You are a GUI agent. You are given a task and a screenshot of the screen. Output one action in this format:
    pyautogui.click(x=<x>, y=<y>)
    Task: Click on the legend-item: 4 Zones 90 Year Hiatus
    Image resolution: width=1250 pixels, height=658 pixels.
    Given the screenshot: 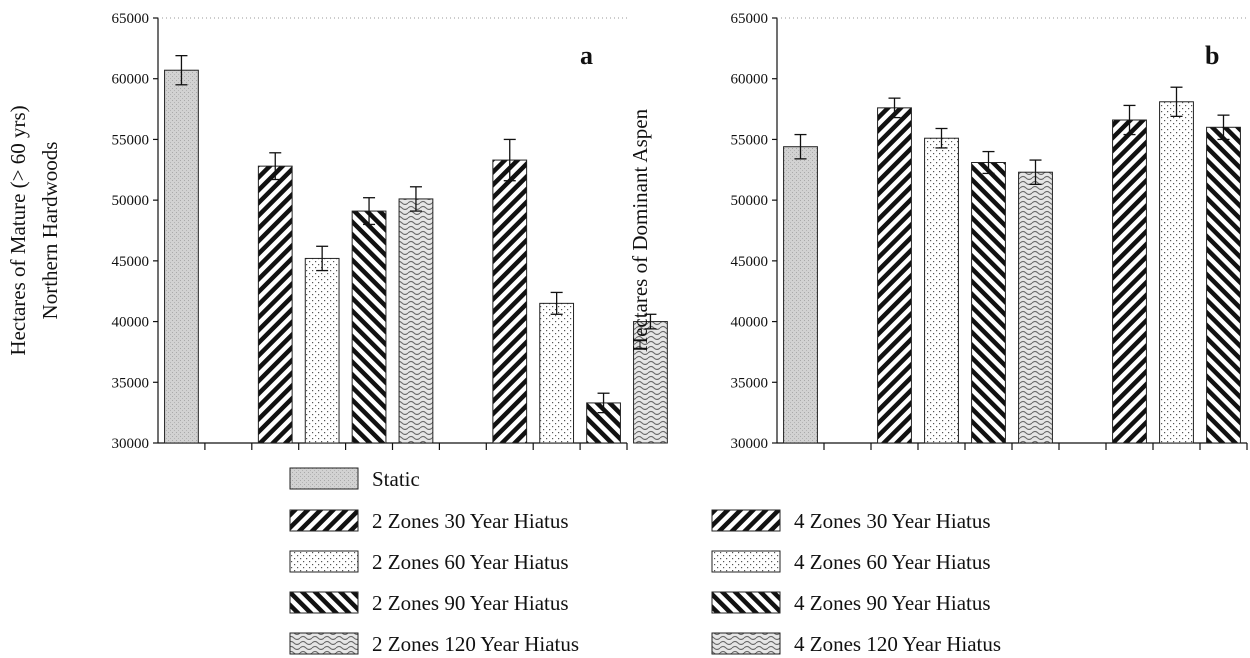 What is the action you would take?
    pyautogui.click(x=851, y=603)
    